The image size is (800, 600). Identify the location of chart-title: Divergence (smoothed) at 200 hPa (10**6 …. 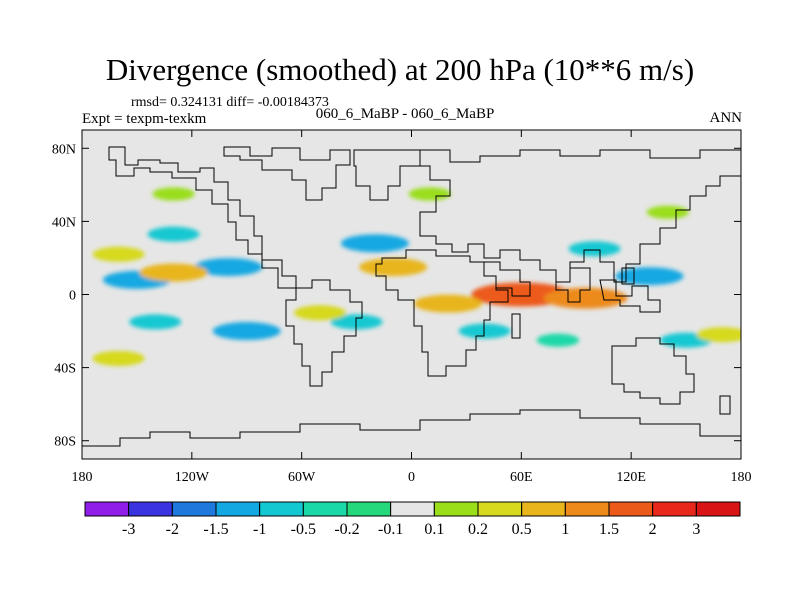
(400, 69).